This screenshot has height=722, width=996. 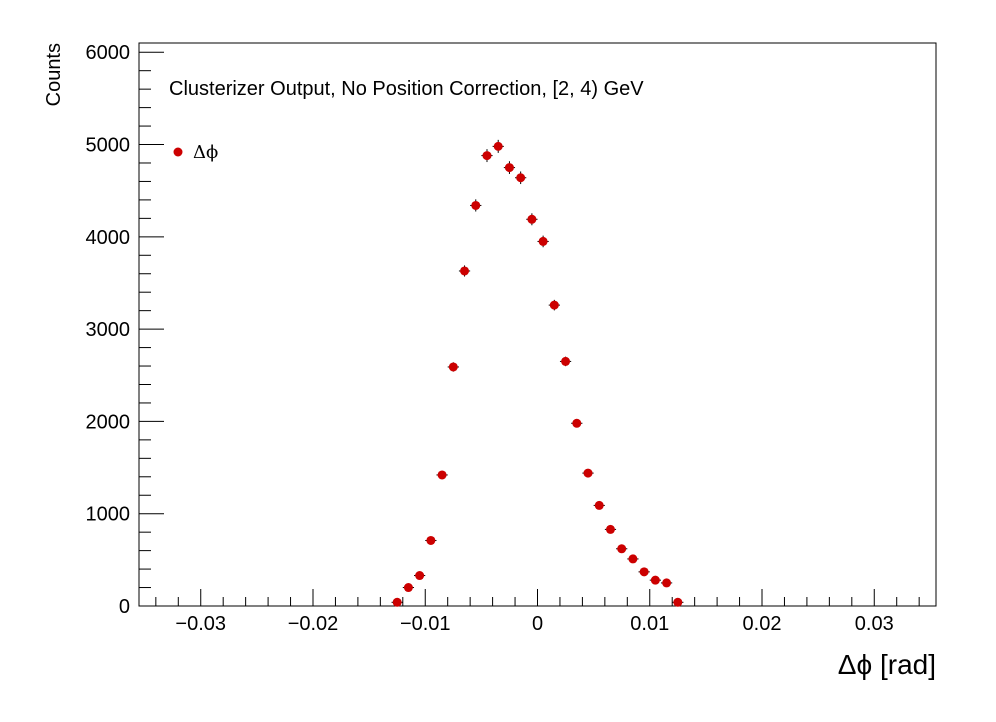 I want to click on y-tick-label: 3000, so click(x=108, y=330).